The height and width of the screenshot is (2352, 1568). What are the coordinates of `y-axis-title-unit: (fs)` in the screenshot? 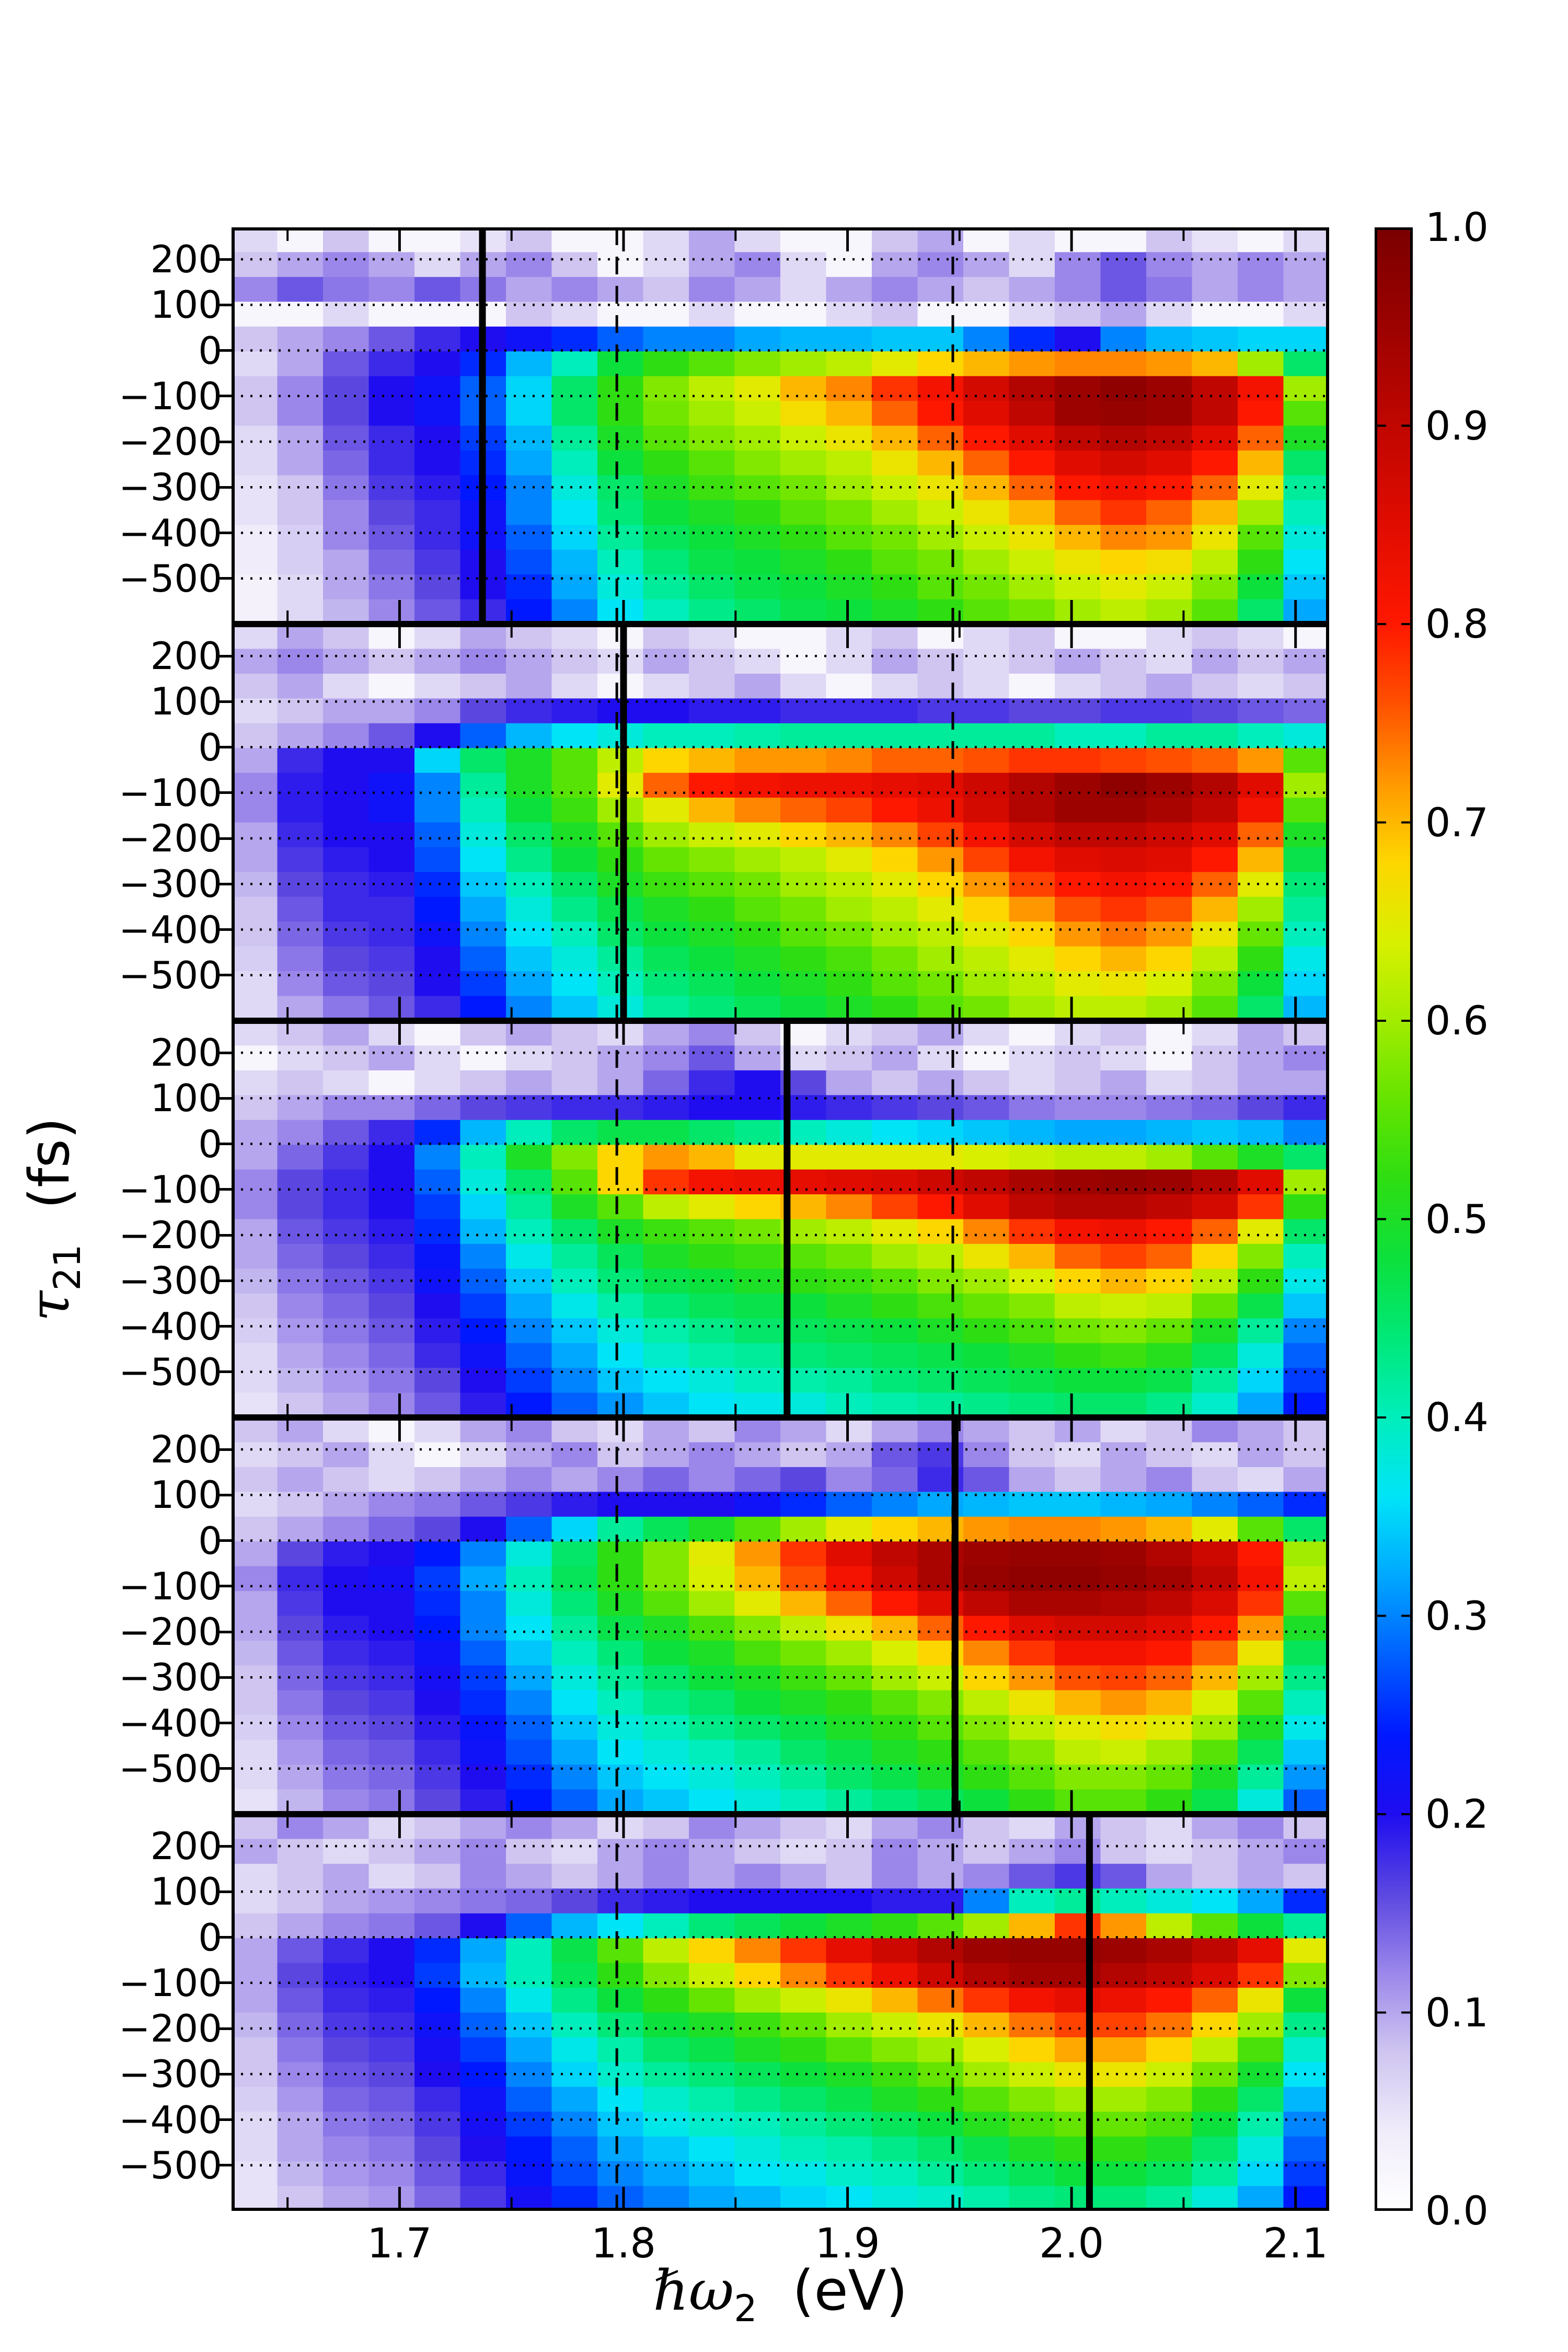 It's located at (49, 1163).